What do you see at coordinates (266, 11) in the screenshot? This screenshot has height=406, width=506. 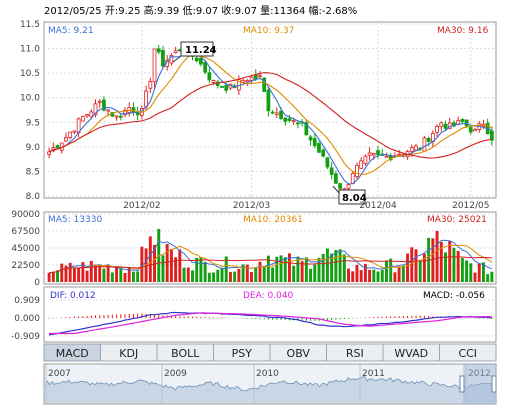 I see `header-vol-label: 量:` at bounding box center [266, 11].